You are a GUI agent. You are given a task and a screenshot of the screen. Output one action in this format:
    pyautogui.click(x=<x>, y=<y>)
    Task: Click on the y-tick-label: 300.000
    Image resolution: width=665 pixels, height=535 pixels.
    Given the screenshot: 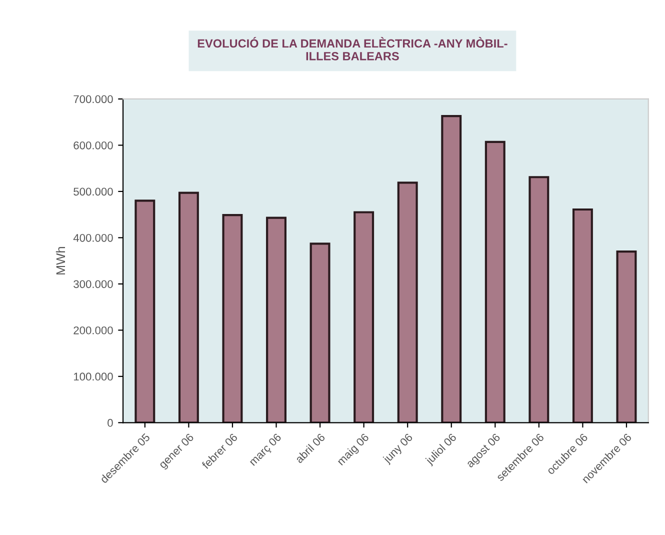 What is the action you would take?
    pyautogui.click(x=93, y=284)
    